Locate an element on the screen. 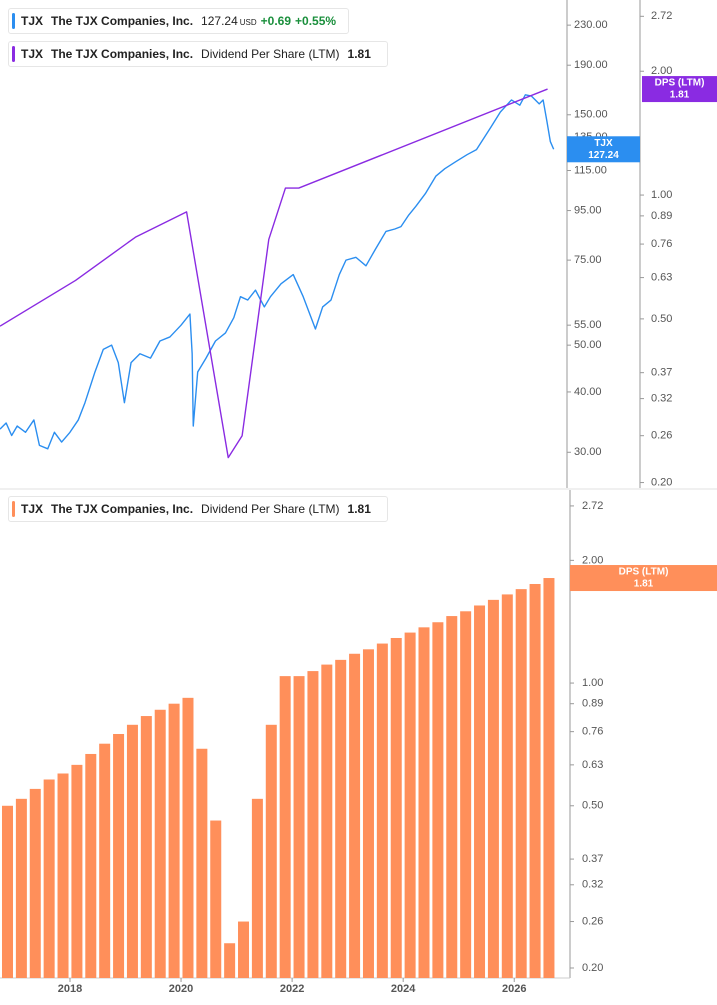  y-tick-label: 75.00 is located at coordinates (588, 260).